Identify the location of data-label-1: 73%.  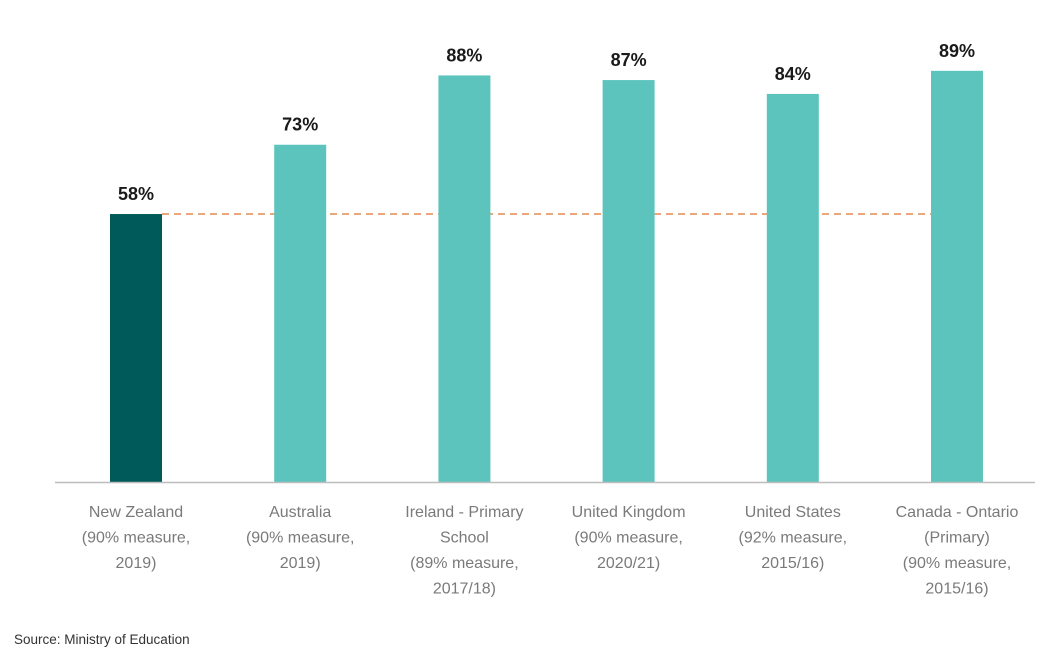
(300, 125).